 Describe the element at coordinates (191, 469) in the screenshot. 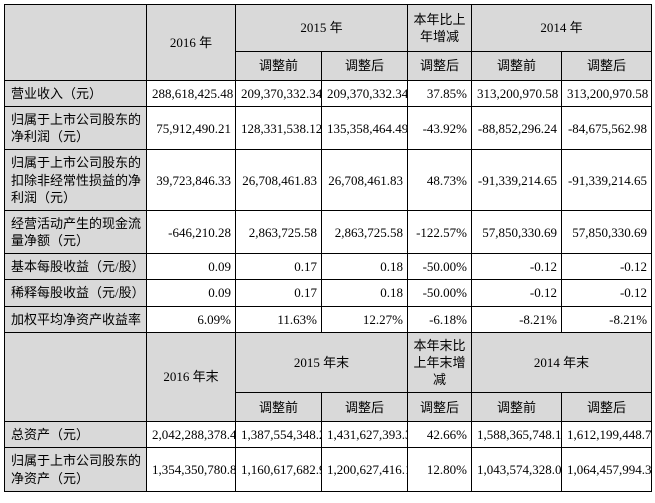

I see `value-cell: 1,354,350,780.81` at that location.